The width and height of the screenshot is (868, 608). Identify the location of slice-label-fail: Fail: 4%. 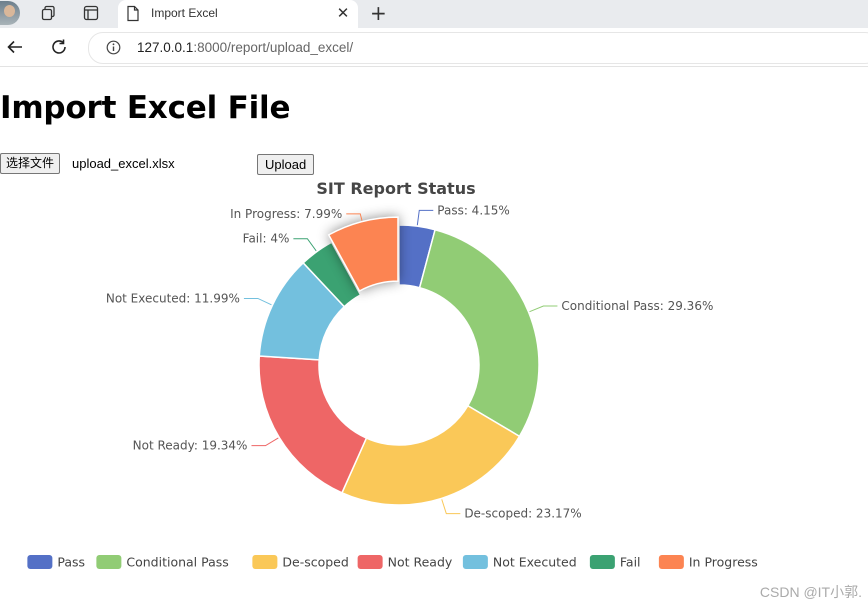
(266, 239).